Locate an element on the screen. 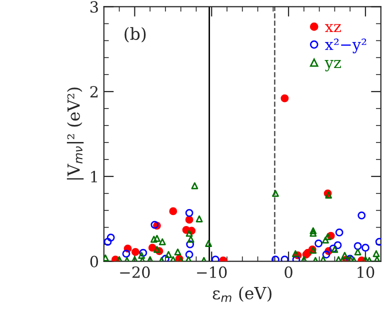  x-tick-label: 10 is located at coordinates (366, 272).